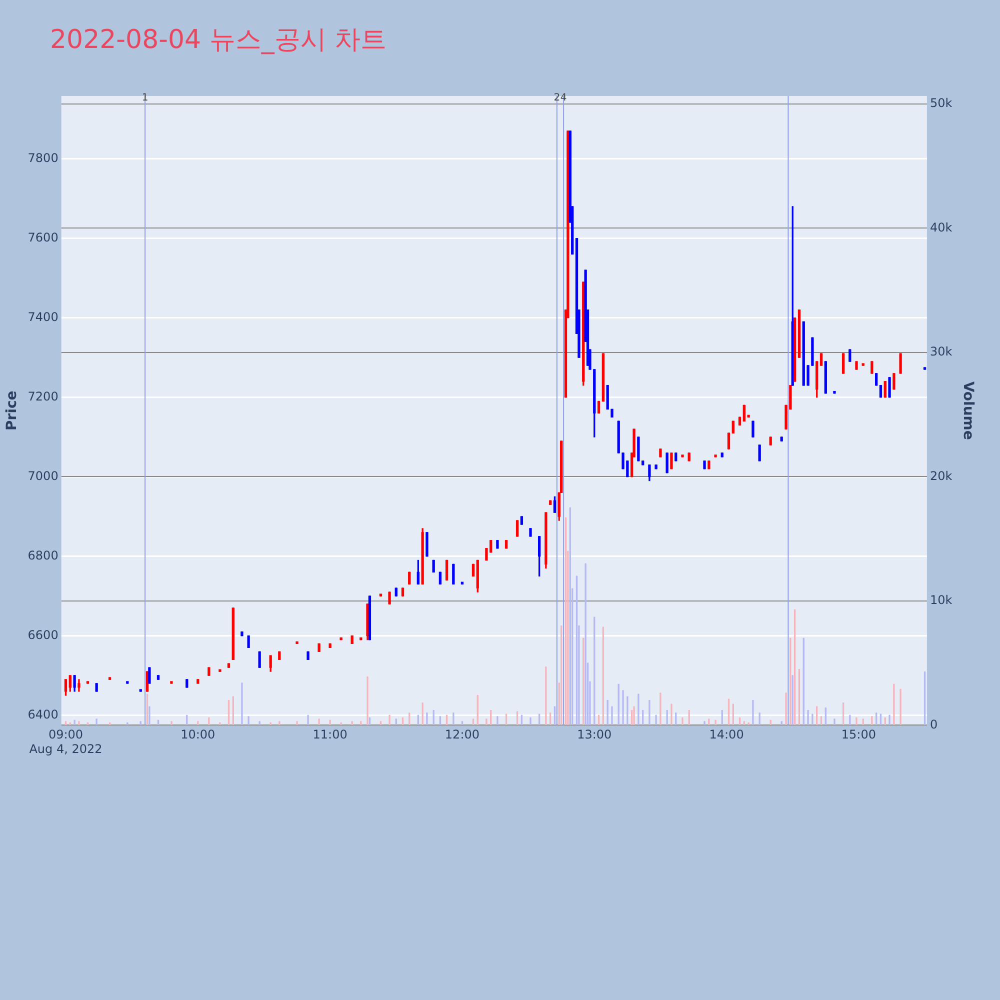 This screenshot has height=1000, width=1000. Describe the element at coordinates (330, 735) in the screenshot. I see `x-tick-label: 11:00` at that location.